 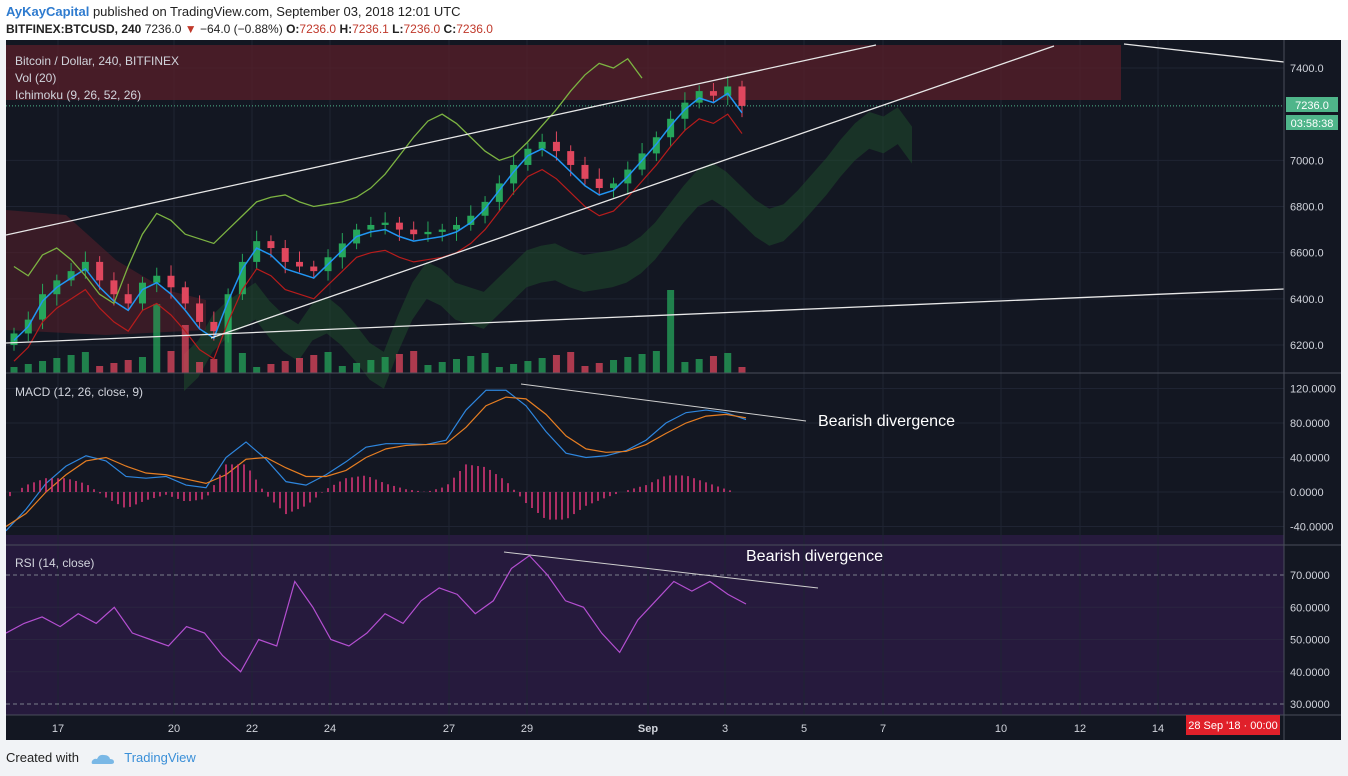 I want to click on time-tick-label: 27, so click(x=449, y=729).